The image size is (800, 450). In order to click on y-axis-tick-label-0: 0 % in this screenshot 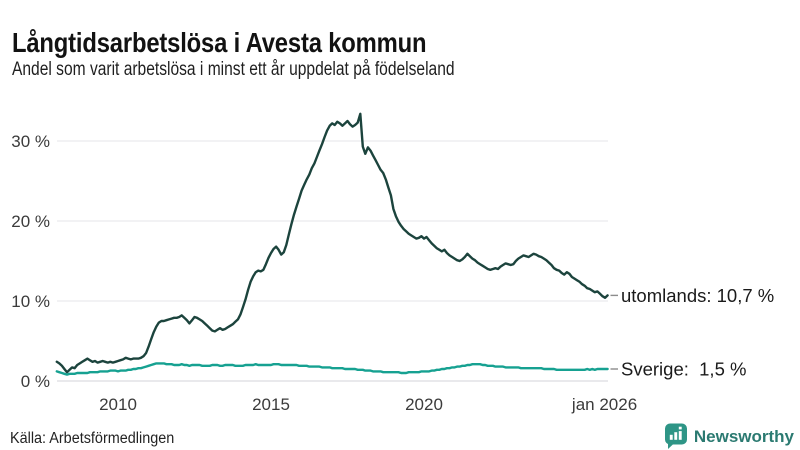, I will do `click(35, 381)`.